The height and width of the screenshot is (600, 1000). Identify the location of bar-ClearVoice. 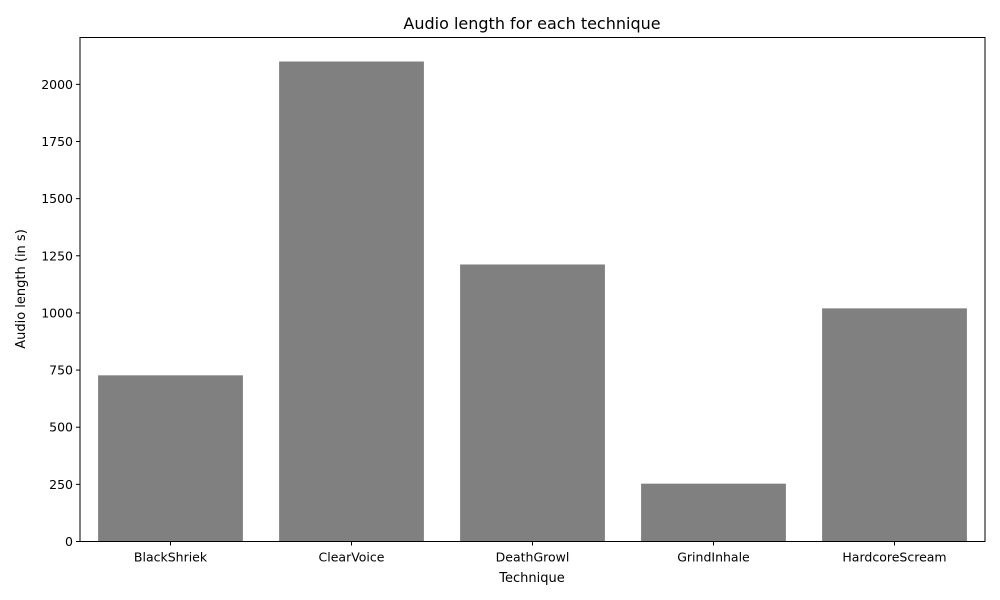
(351, 301).